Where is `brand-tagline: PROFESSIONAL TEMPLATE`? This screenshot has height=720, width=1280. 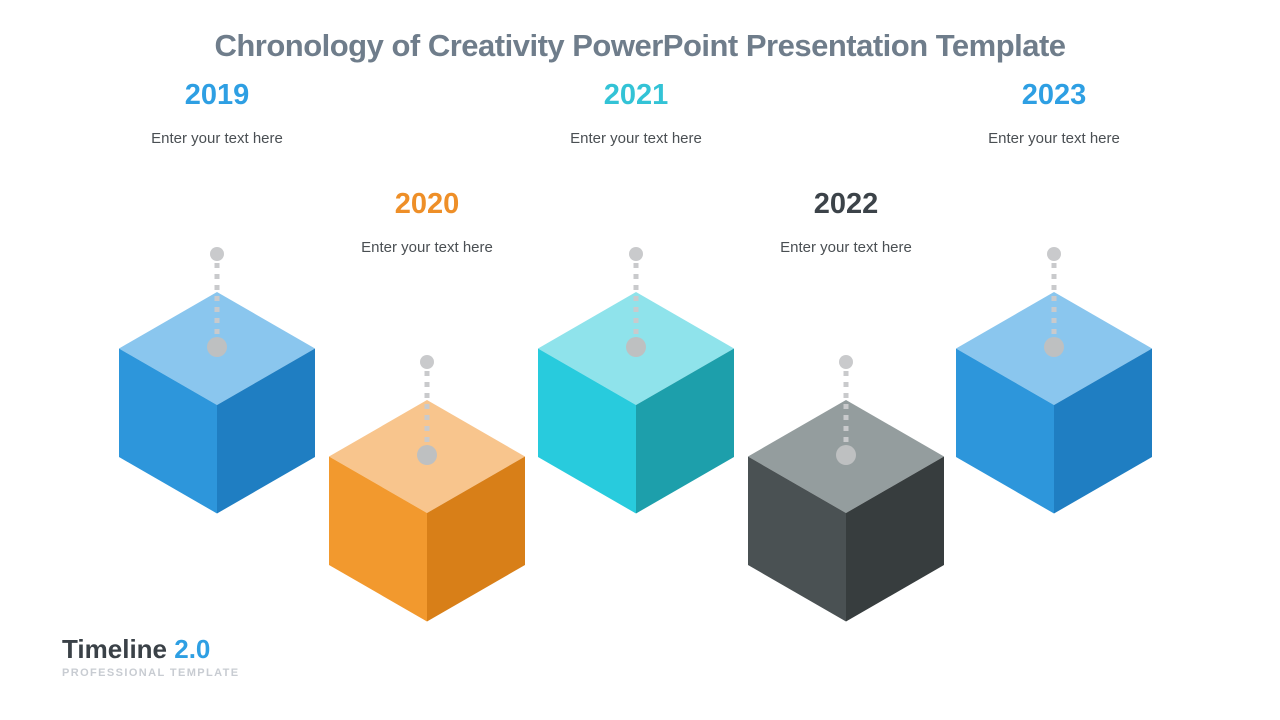 brand-tagline: PROFESSIONAL TEMPLATE is located at coordinates (151, 673).